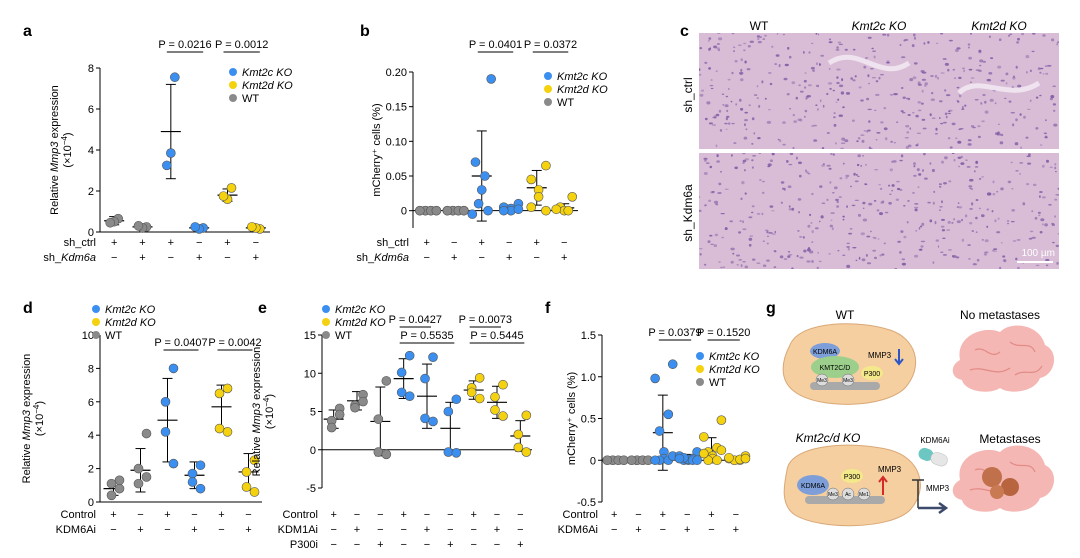  What do you see at coordinates (835, 368) in the screenshot?
I see `wt-kmt-label: KMT2C/D` at bounding box center [835, 368].